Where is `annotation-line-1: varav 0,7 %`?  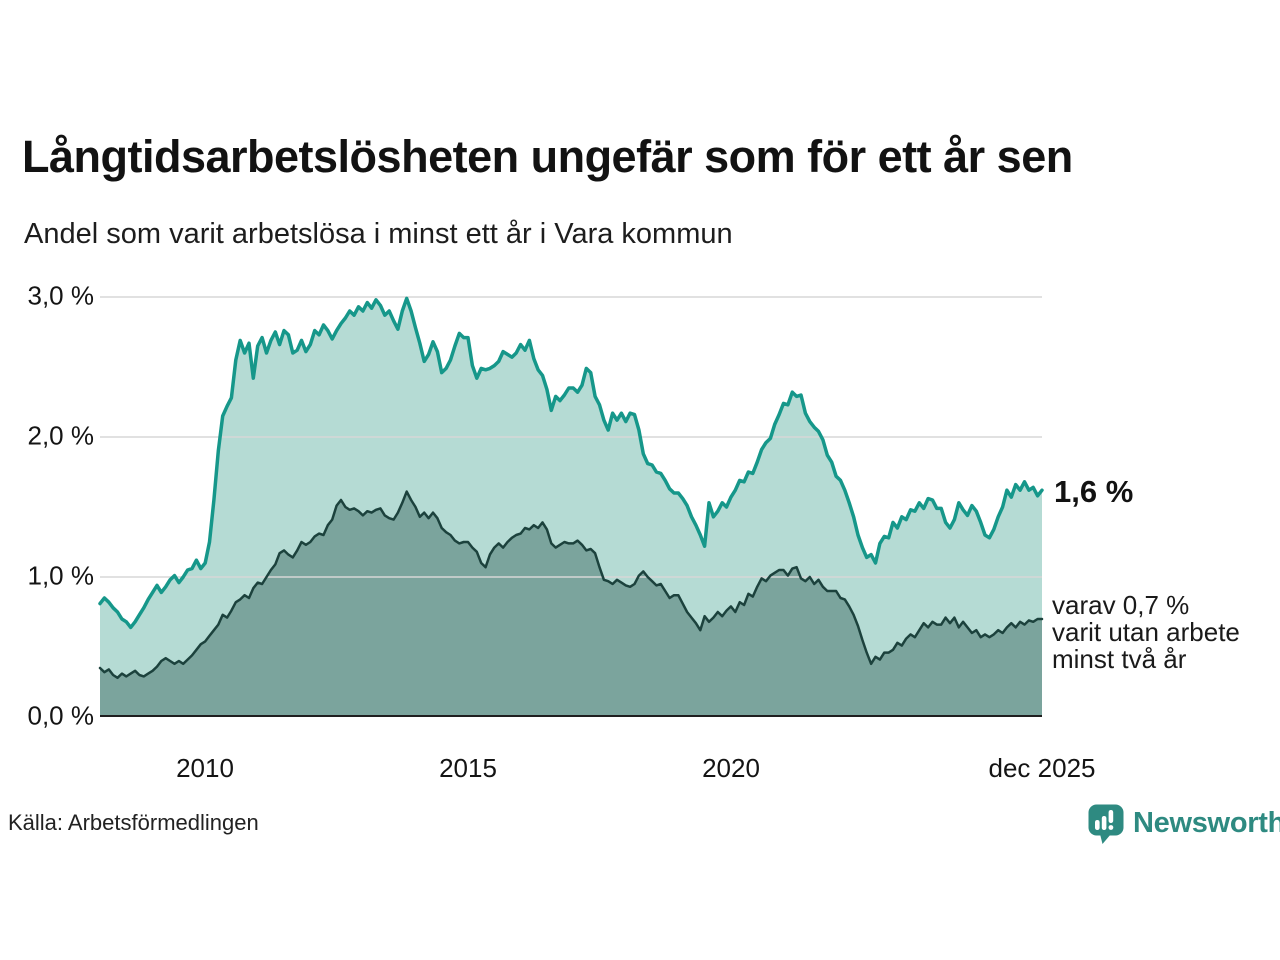 annotation-line-1: varav 0,7 % is located at coordinates (1121, 605).